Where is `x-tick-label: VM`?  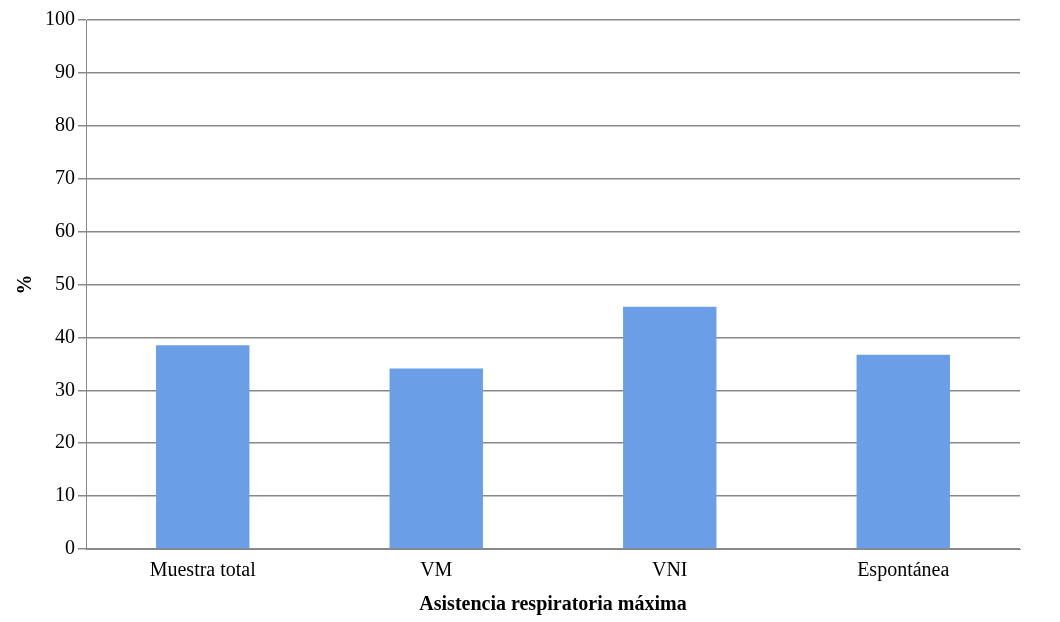 x-tick-label: VM is located at coordinates (436, 569).